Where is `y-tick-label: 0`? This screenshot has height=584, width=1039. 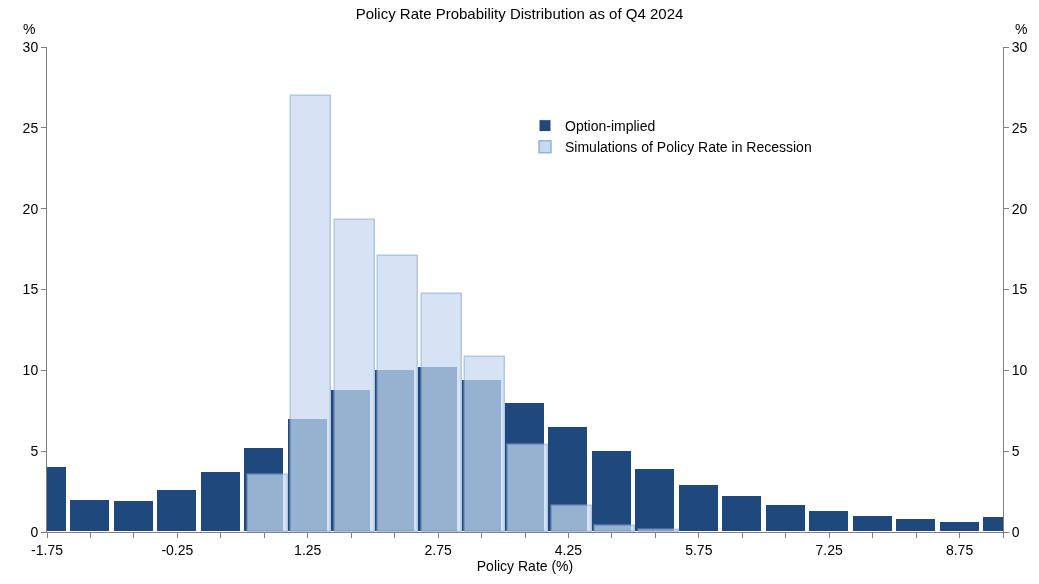 y-tick-label: 0 is located at coordinates (34, 531).